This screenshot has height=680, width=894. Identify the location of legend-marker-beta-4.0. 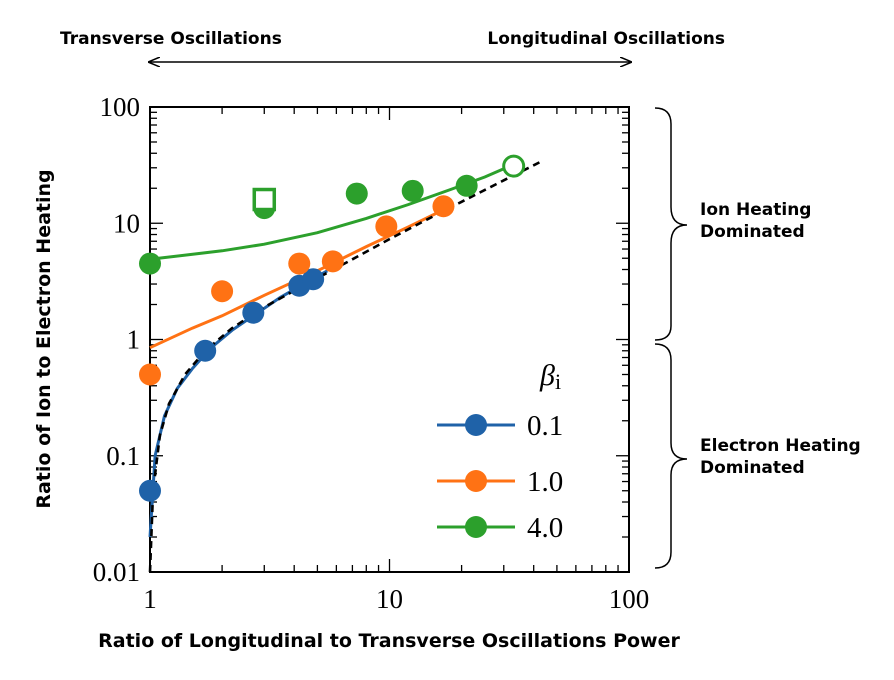
(476, 527).